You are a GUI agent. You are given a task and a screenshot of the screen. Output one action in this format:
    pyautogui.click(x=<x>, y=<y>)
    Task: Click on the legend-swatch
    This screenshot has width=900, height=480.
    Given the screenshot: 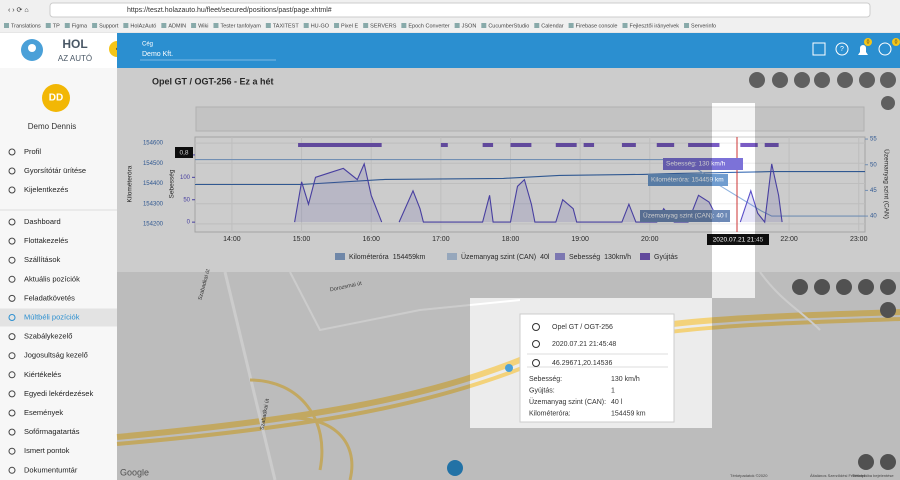 What is the action you would take?
    pyautogui.click(x=560, y=256)
    